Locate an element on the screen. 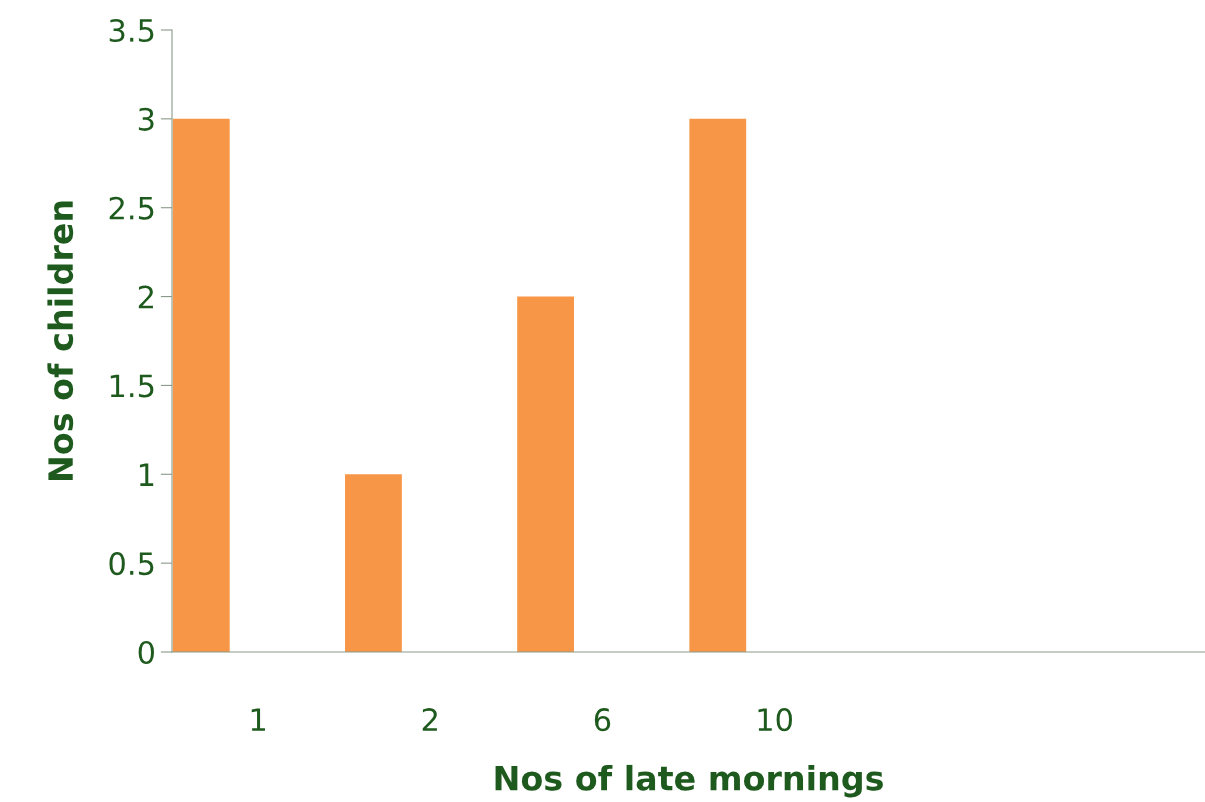 The width and height of the screenshot is (1205, 802). x-tick-label: 2 is located at coordinates (429, 719).